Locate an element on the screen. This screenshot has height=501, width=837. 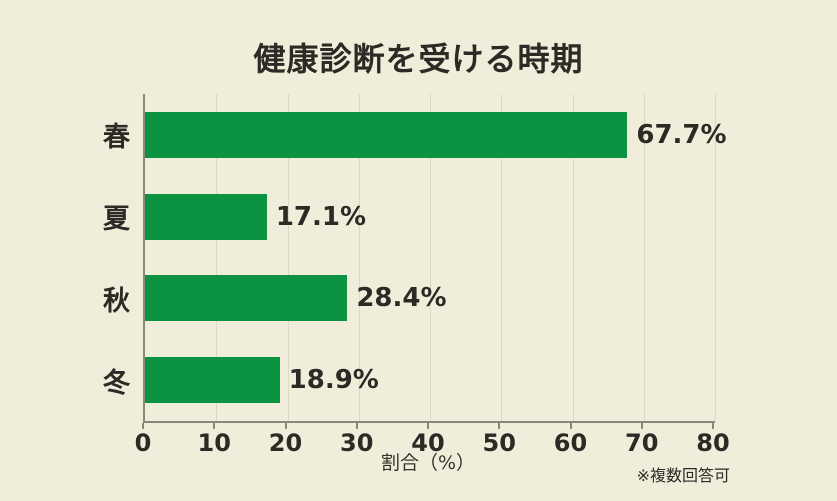
tick-label-50: 50 is located at coordinates (499, 443).